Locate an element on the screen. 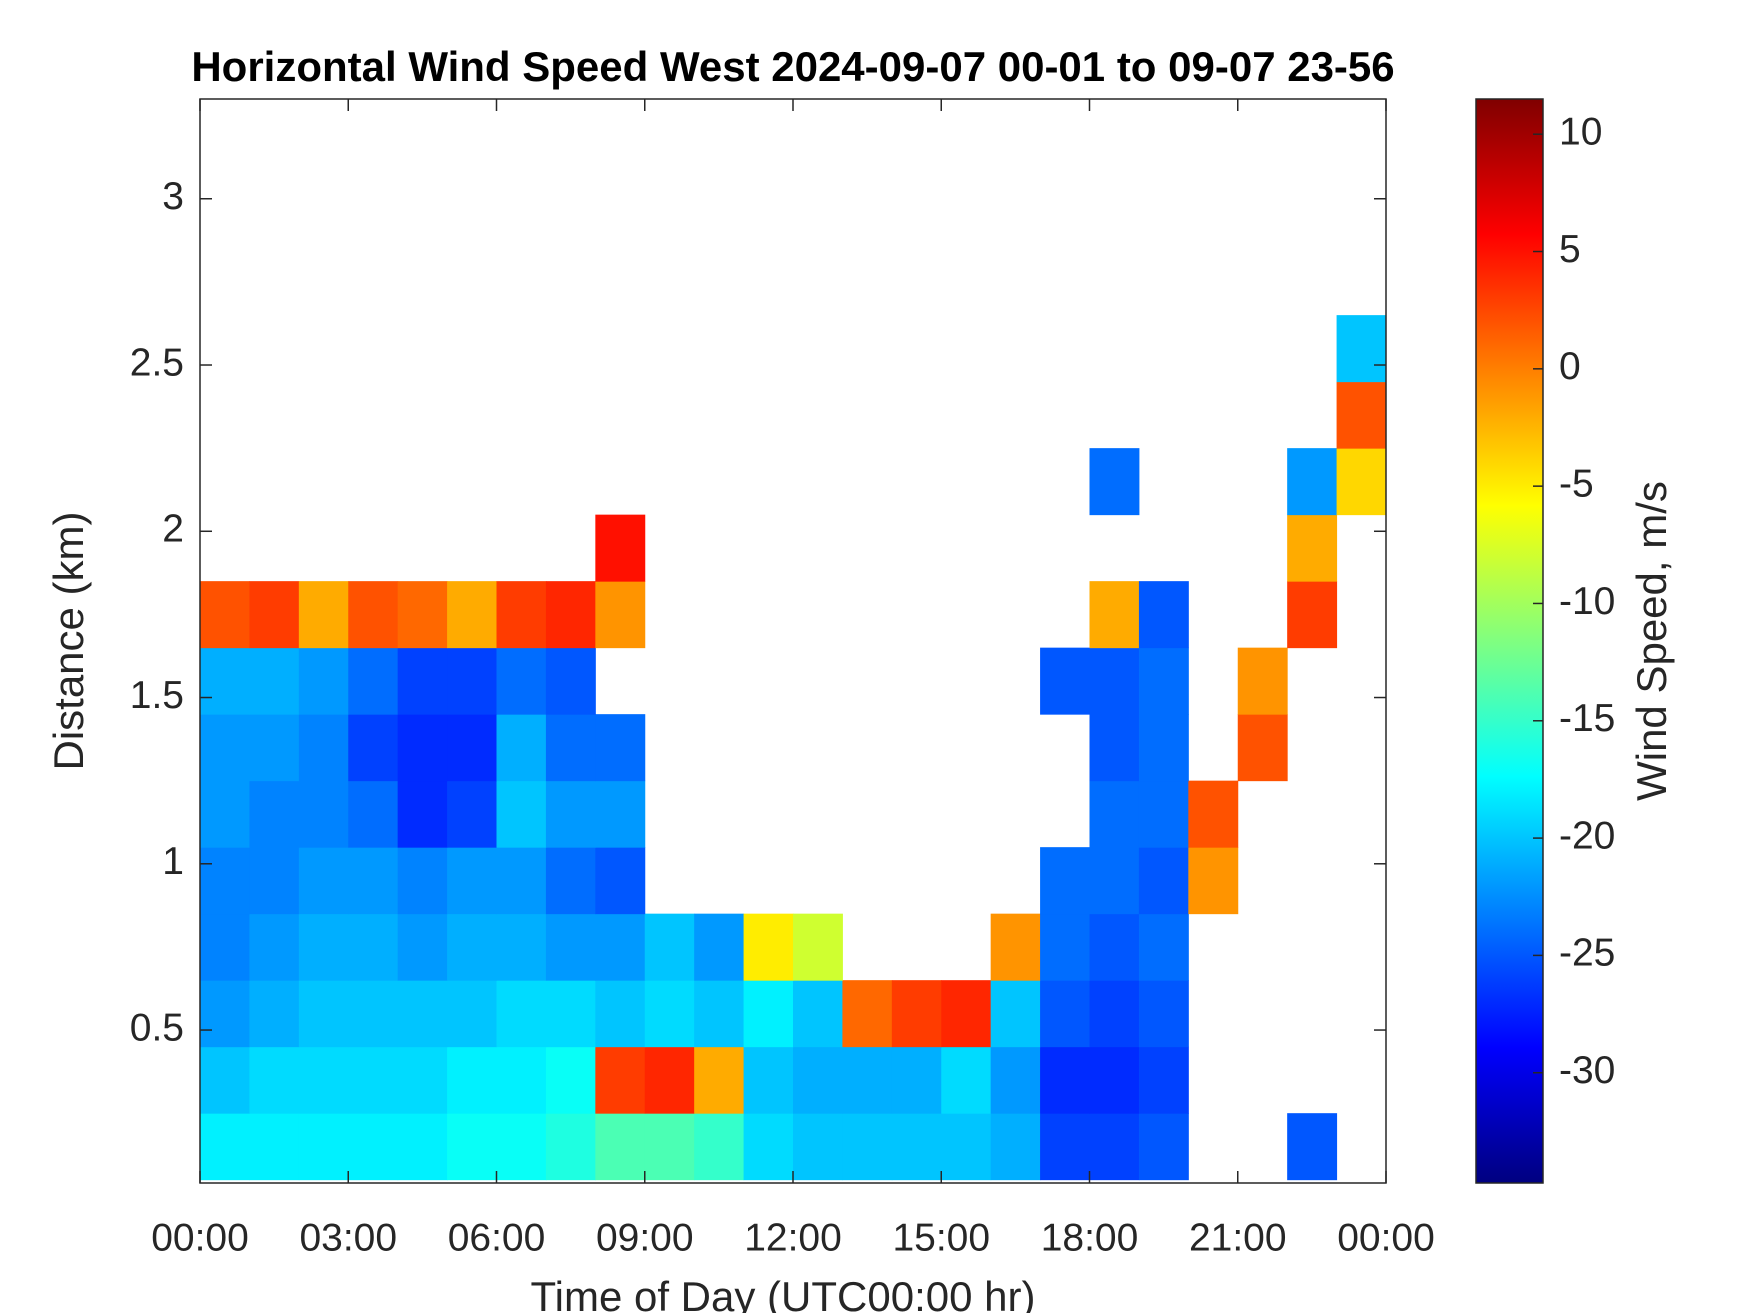 This screenshot has width=1750, height=1313. y-tick-label: 3 is located at coordinates (173, 196).